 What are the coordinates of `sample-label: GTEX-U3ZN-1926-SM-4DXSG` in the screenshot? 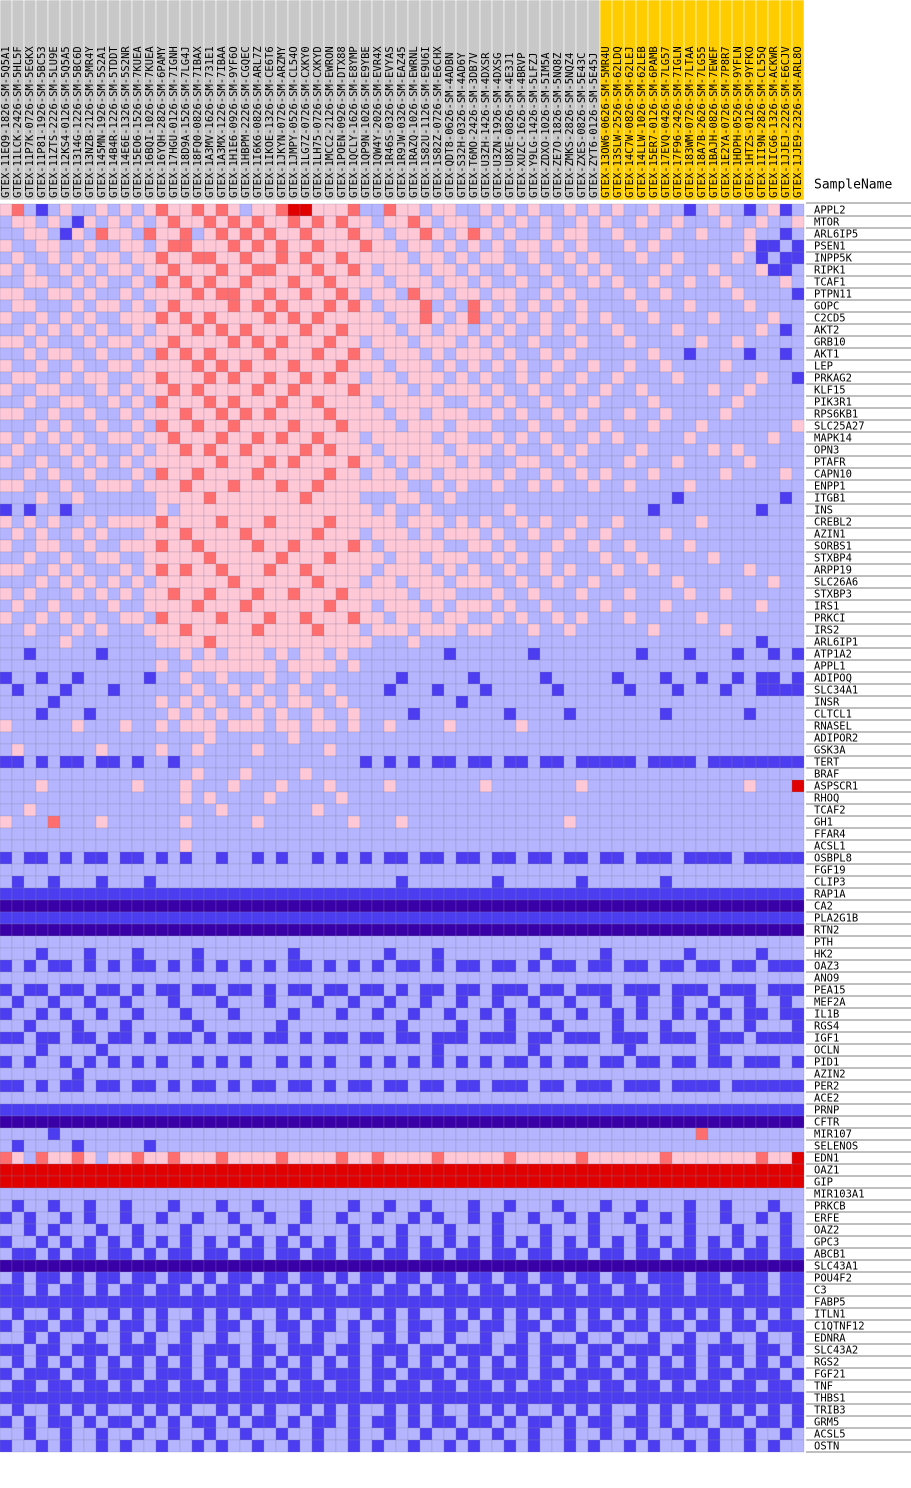 It's located at (498, 125).